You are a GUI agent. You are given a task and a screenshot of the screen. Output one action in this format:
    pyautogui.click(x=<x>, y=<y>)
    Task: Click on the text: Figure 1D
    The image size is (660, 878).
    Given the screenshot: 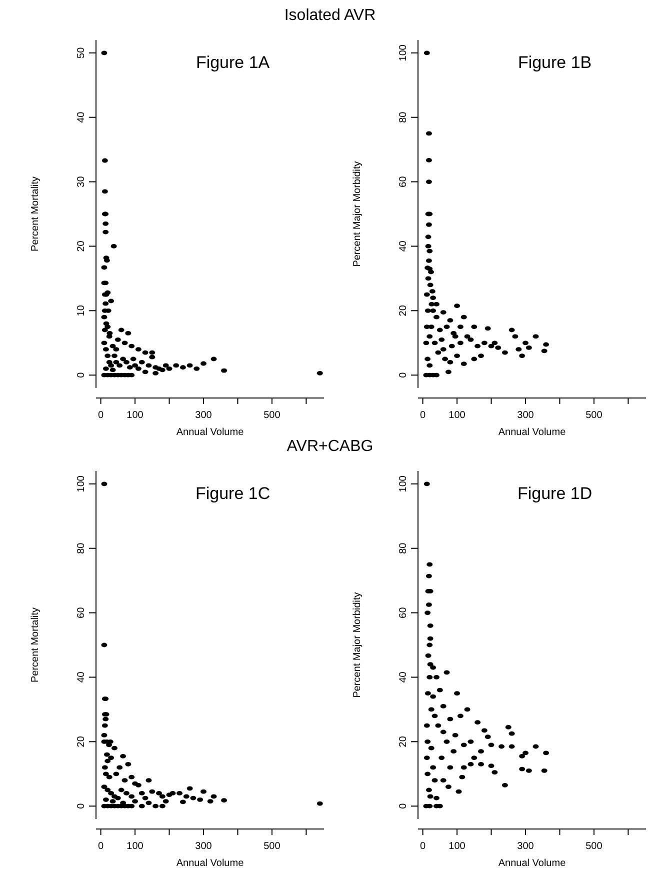 What is the action you would take?
    pyautogui.click(x=554, y=493)
    